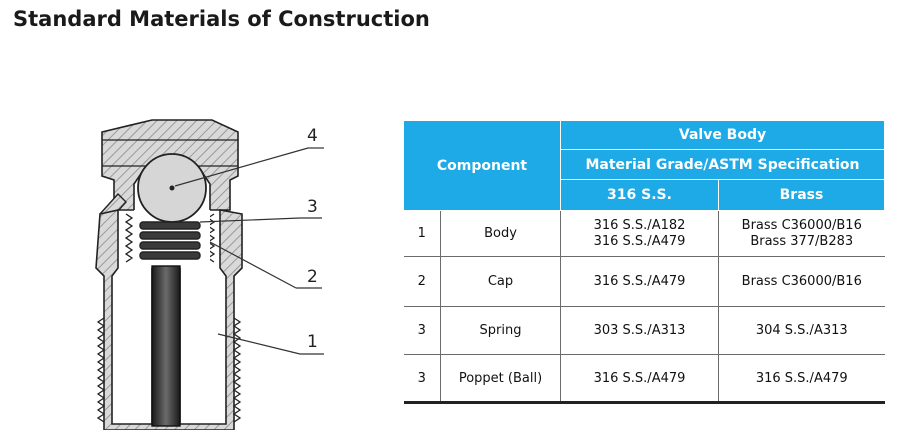 The height and width of the screenshot is (437, 897). What do you see at coordinates (422, 281) in the screenshot?
I see `row-number: 2` at bounding box center [422, 281].